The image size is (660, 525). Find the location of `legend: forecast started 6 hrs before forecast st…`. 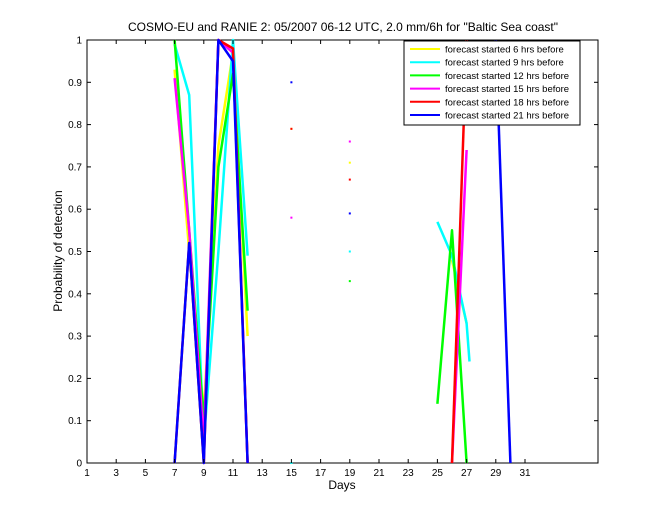

legend: forecast started 6 hrs before forecast st… is located at coordinates (492, 83).